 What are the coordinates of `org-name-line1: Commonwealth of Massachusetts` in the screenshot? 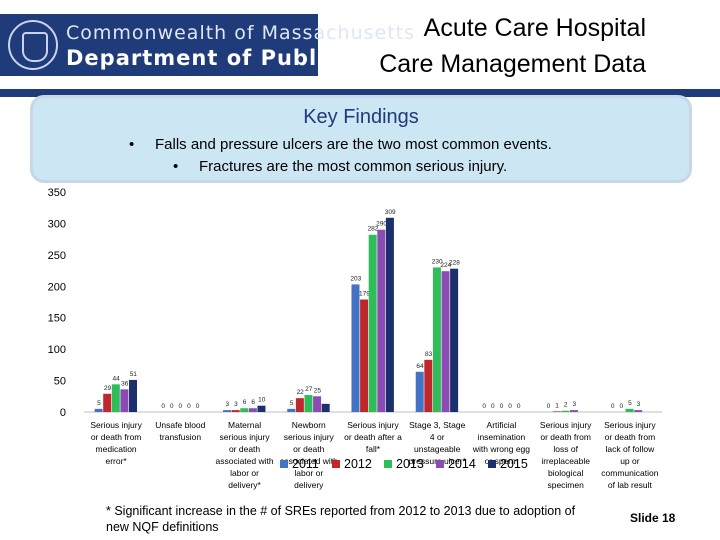 It's located at (241, 33).